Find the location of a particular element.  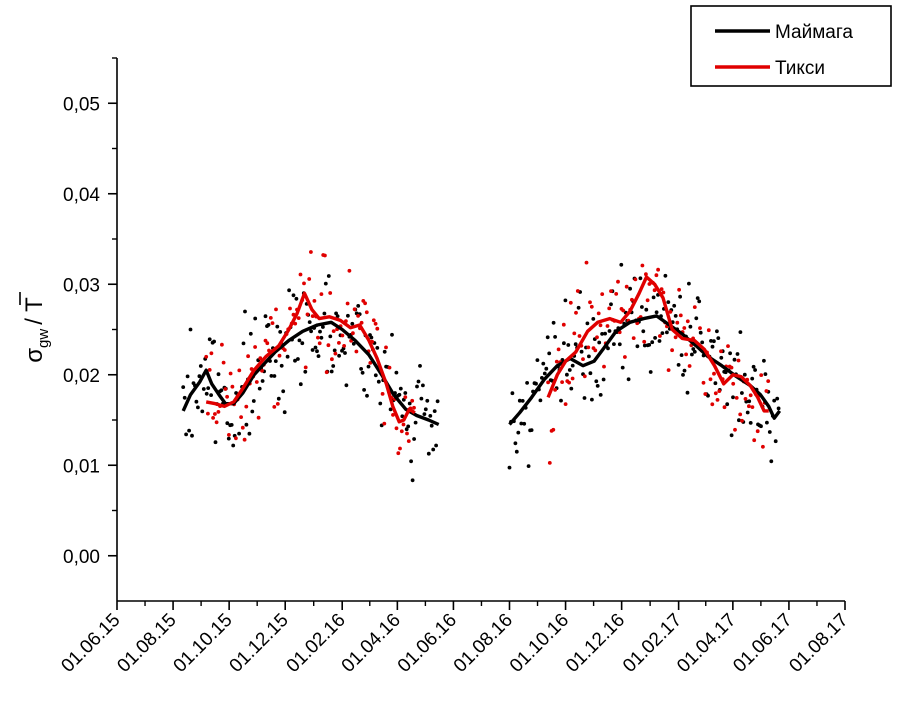

x-tick-label: 01.04.16 is located at coordinates (371, 643).